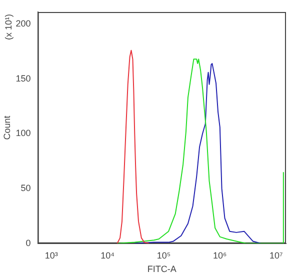  What do you see at coordinates (28, 243) in the screenshot?
I see `y-tick-label: 0` at bounding box center [28, 243].